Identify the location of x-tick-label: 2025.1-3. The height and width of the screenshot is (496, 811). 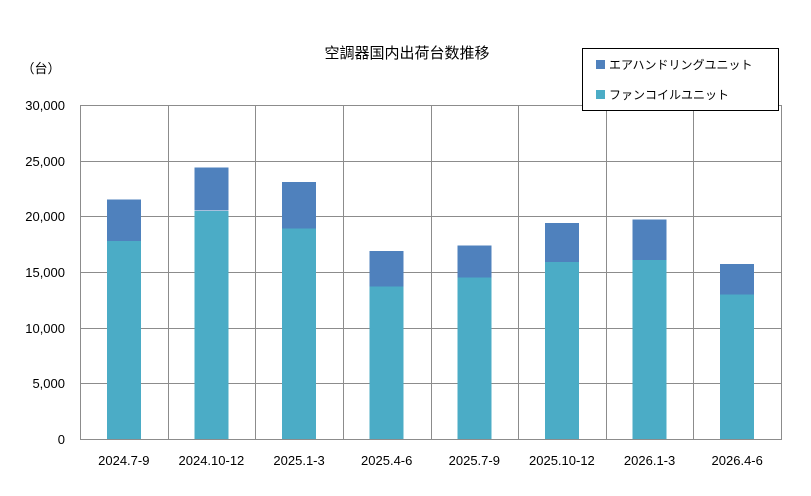
(298, 460).